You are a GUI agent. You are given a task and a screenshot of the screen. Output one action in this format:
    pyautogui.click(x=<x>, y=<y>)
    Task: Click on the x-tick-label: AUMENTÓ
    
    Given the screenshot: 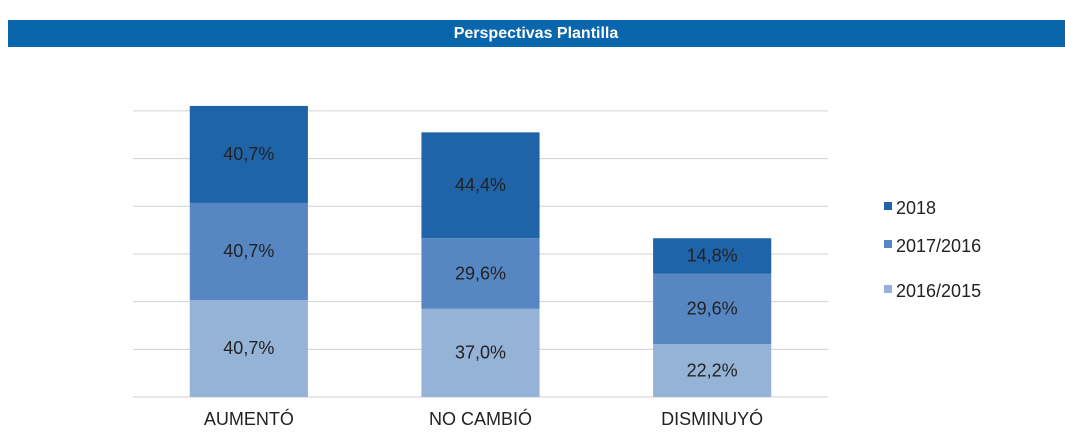 What is the action you would take?
    pyautogui.click(x=249, y=418)
    